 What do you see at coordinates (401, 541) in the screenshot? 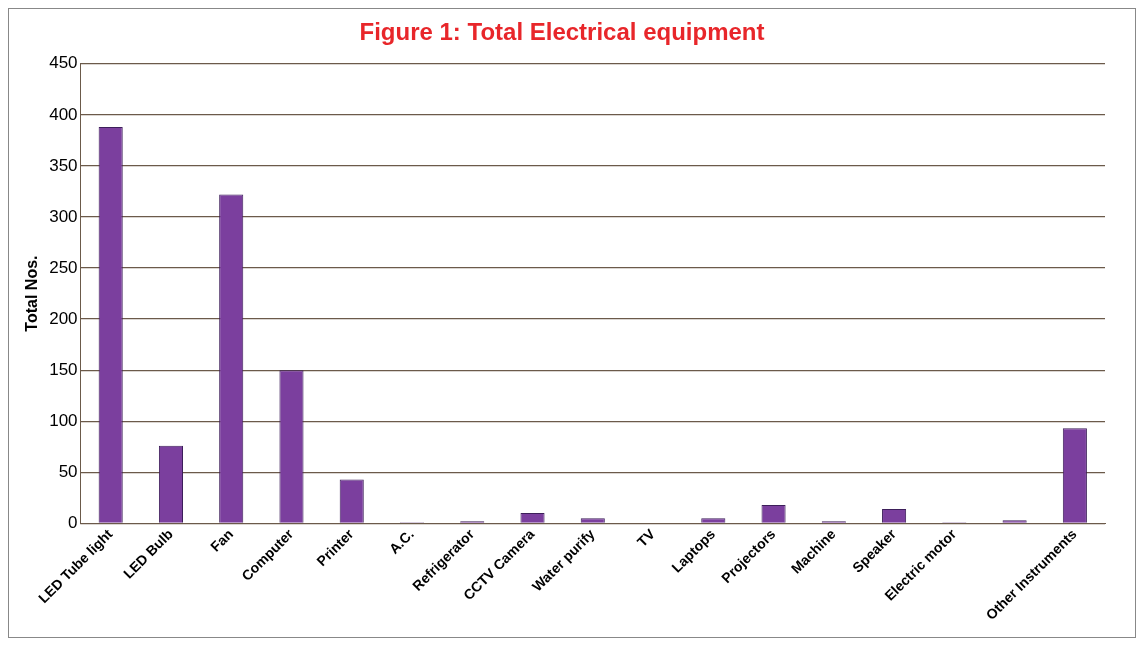
I see `x-tick-label: A.C.` at bounding box center [401, 541].